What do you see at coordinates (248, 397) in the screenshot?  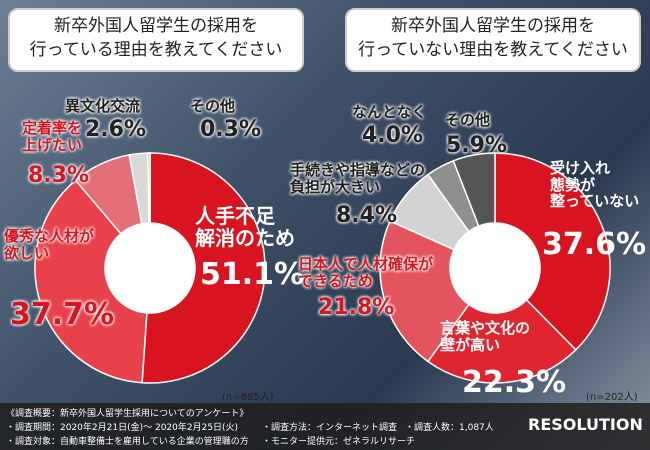 I see `sample-size: (n=885人)` at bounding box center [248, 397].